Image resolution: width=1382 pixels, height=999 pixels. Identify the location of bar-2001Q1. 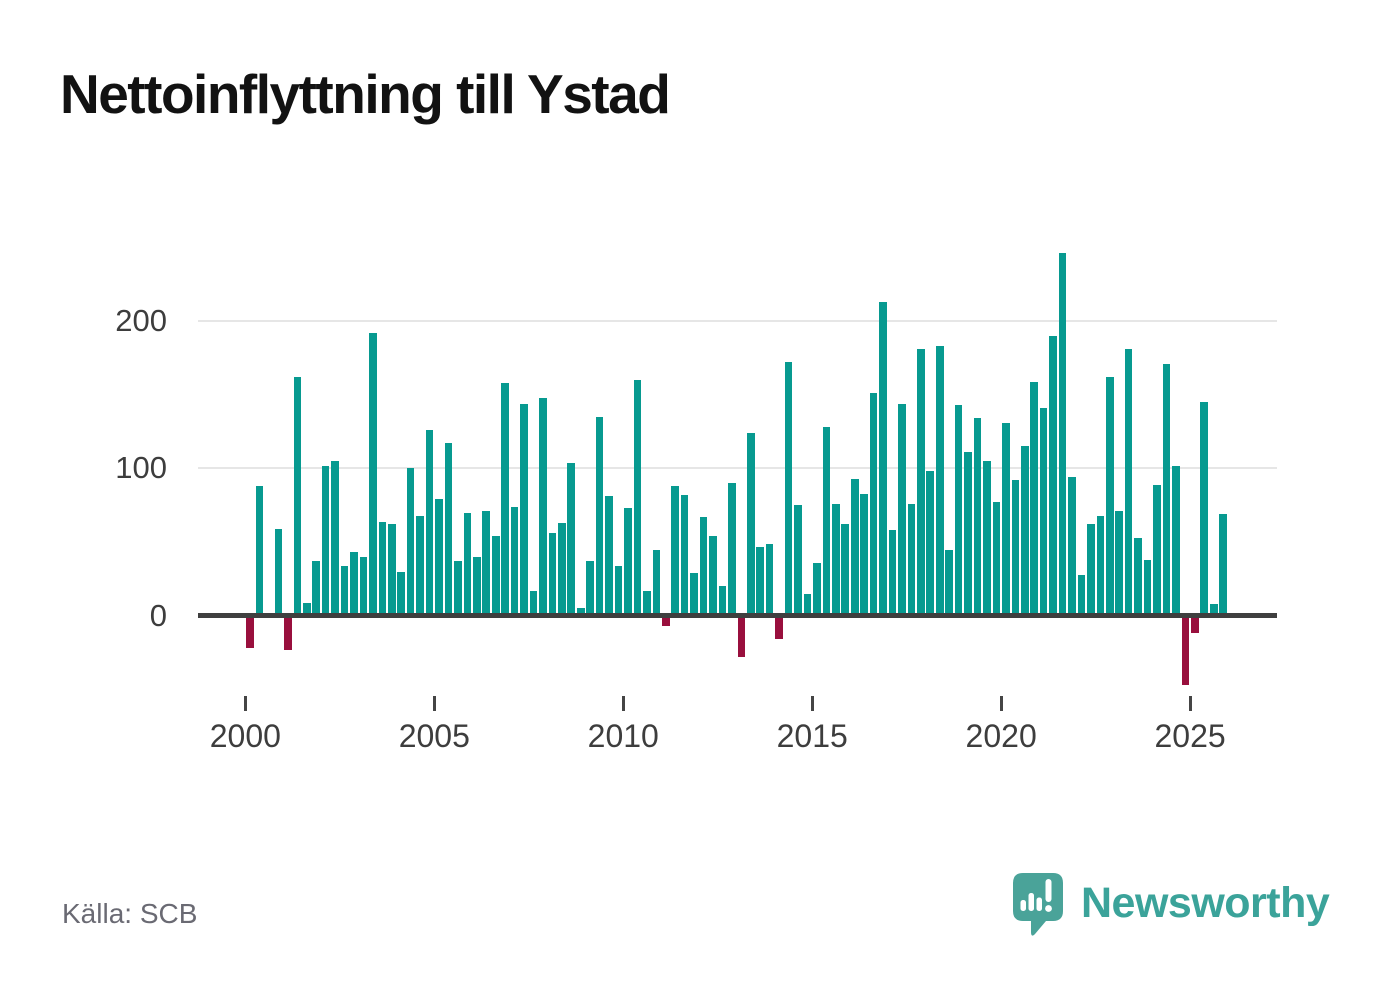
(288, 632).